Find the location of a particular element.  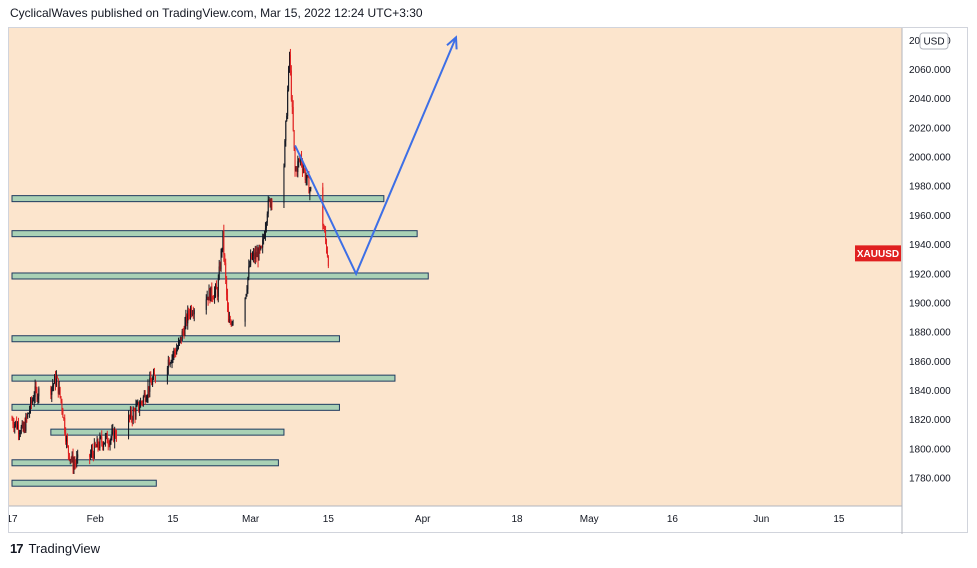

currency-badge is located at coordinates (934, 41).